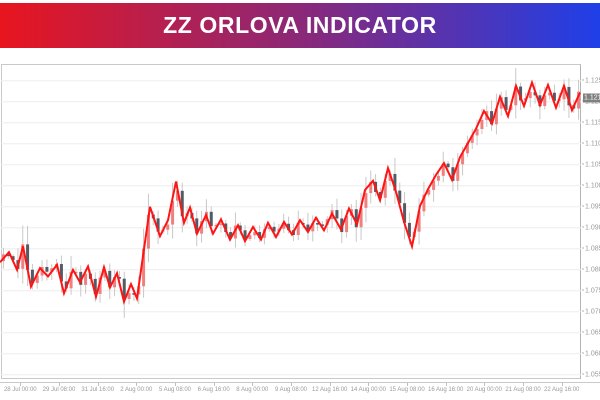 The image size is (600, 400). What do you see at coordinates (98, 390) in the screenshot?
I see `time-axis-tick: 31 Jul 16:00` at bounding box center [98, 390].